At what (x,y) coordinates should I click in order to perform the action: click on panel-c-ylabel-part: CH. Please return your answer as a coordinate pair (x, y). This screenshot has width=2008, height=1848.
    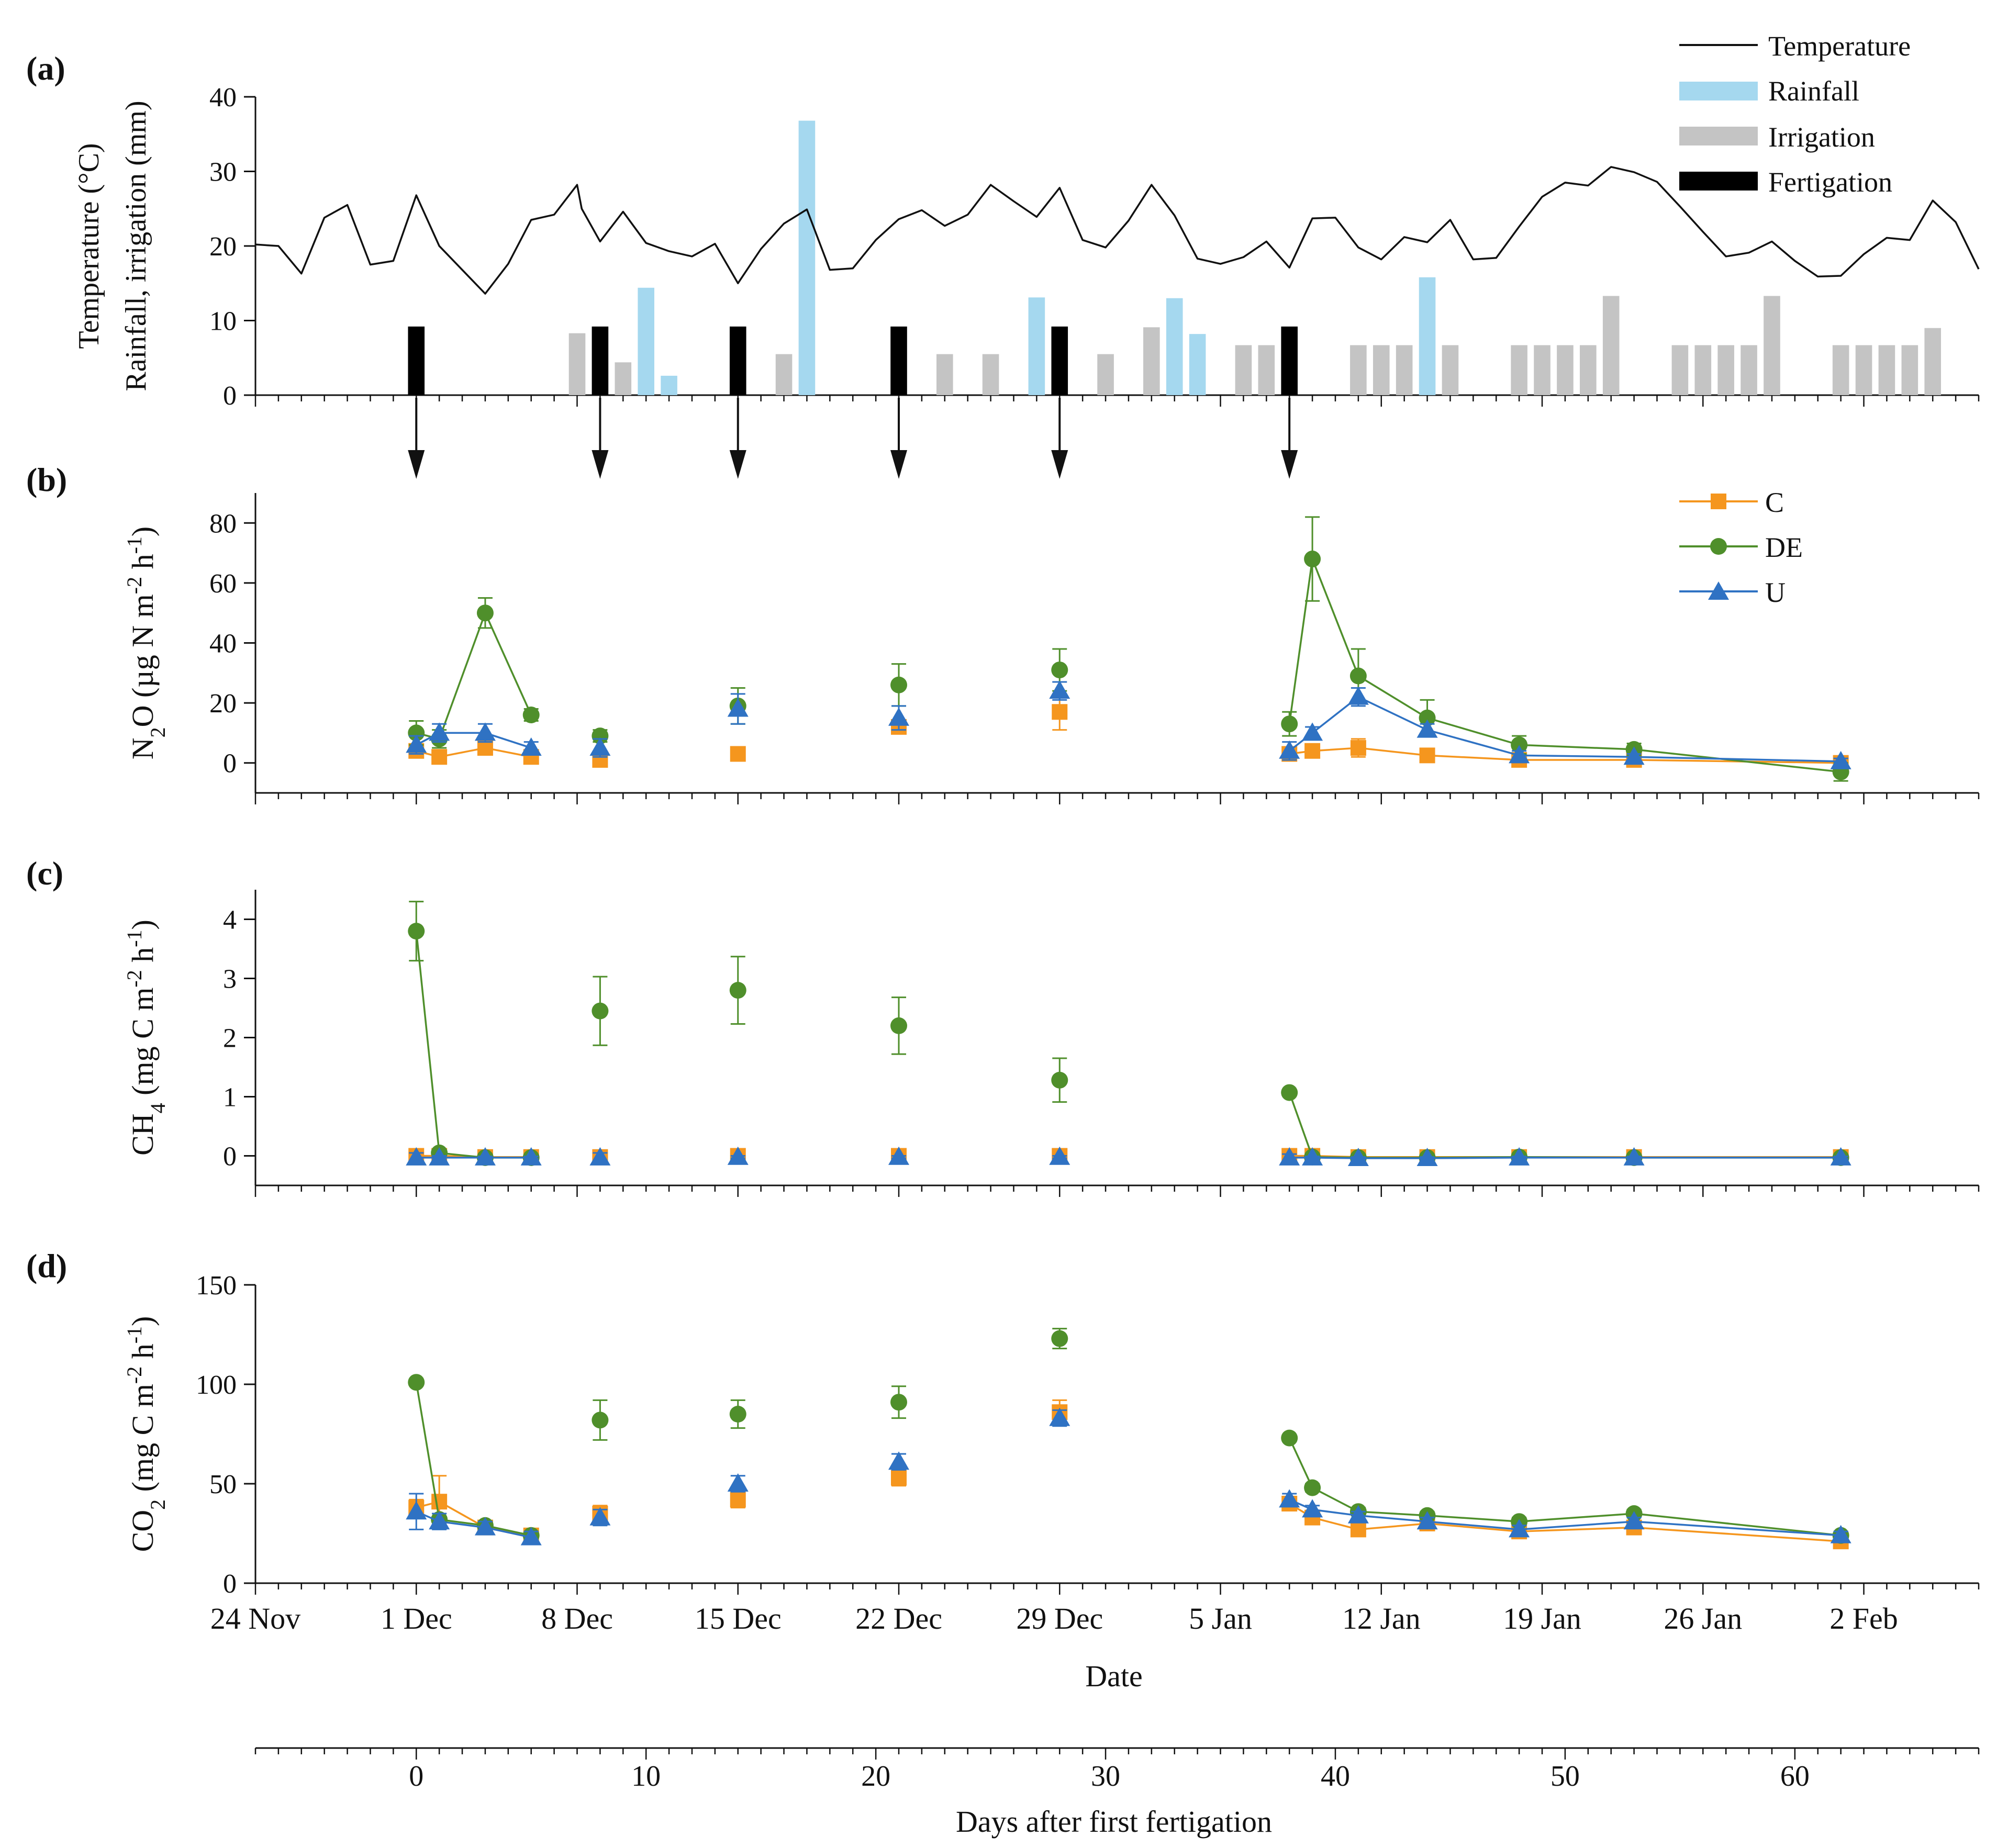
    Looking at the image, I should click on (143, 1134).